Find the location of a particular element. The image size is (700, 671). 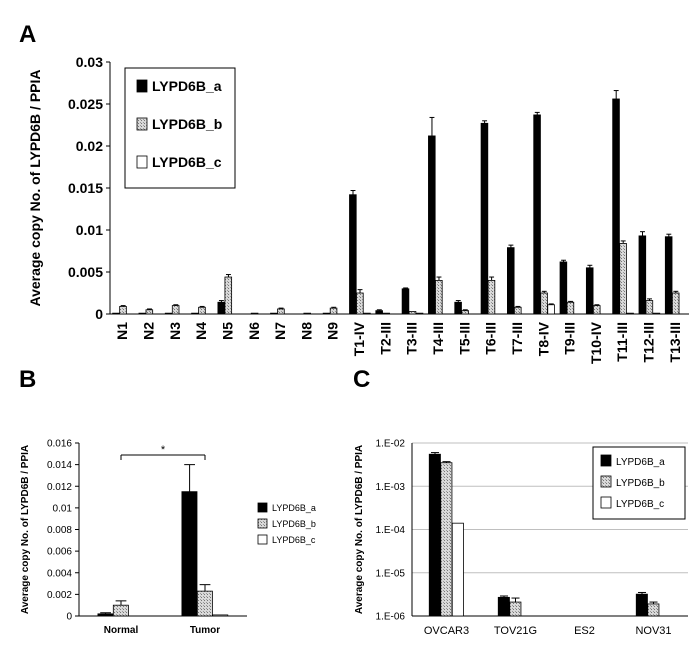

y-tick-label: 0.03 is located at coordinates (89, 62).